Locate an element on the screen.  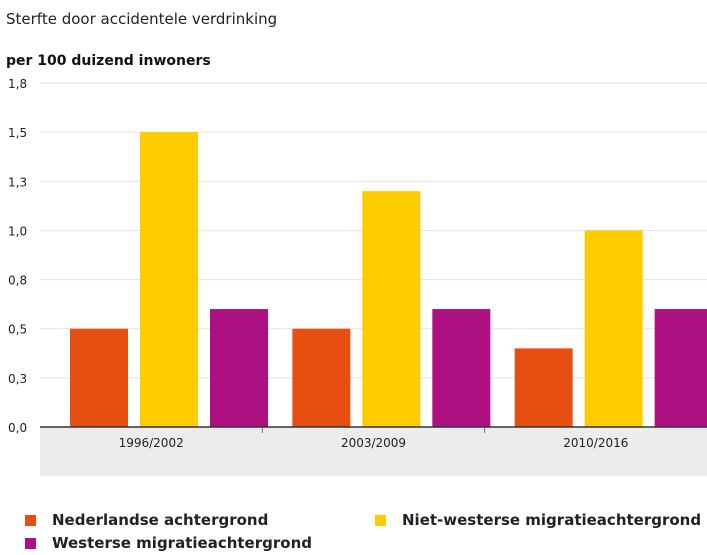
y-tick-label: 1,5 is located at coordinates (17, 133).